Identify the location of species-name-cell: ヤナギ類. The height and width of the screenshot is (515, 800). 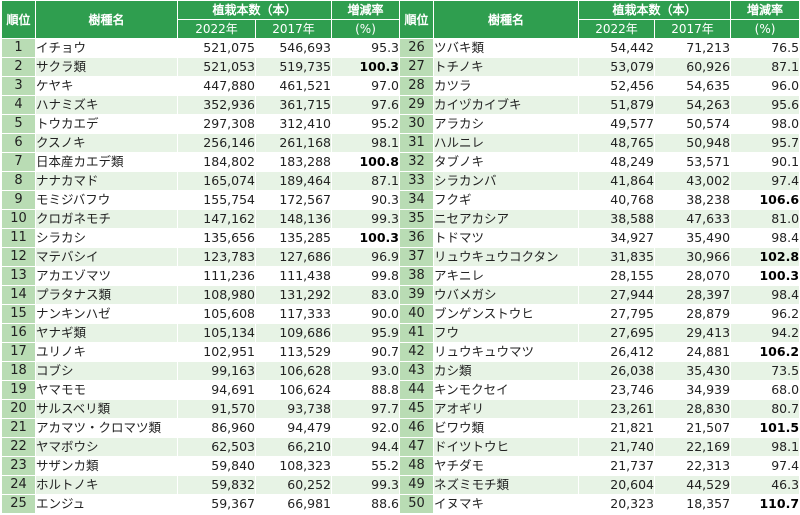
(106, 333).